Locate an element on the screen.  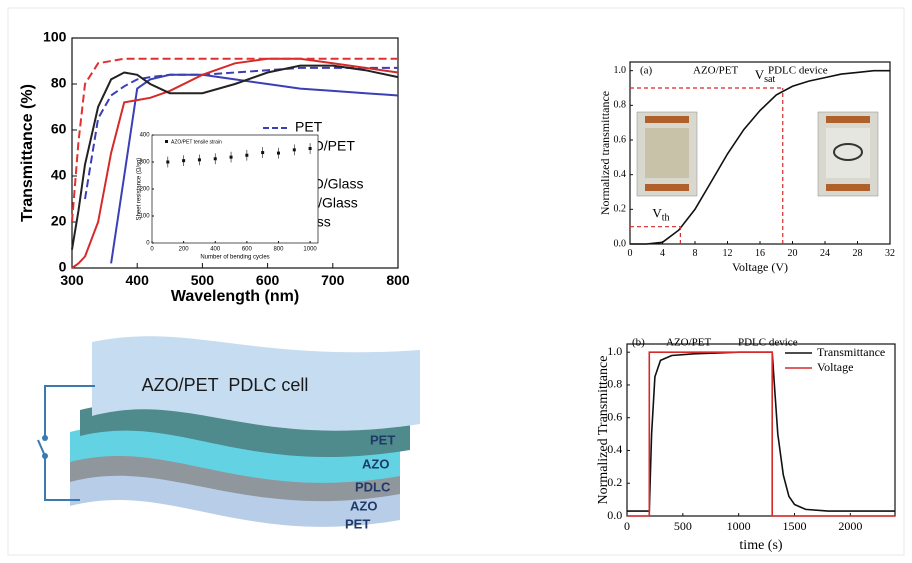
legend-label: PET is located at coordinates (309, 127).